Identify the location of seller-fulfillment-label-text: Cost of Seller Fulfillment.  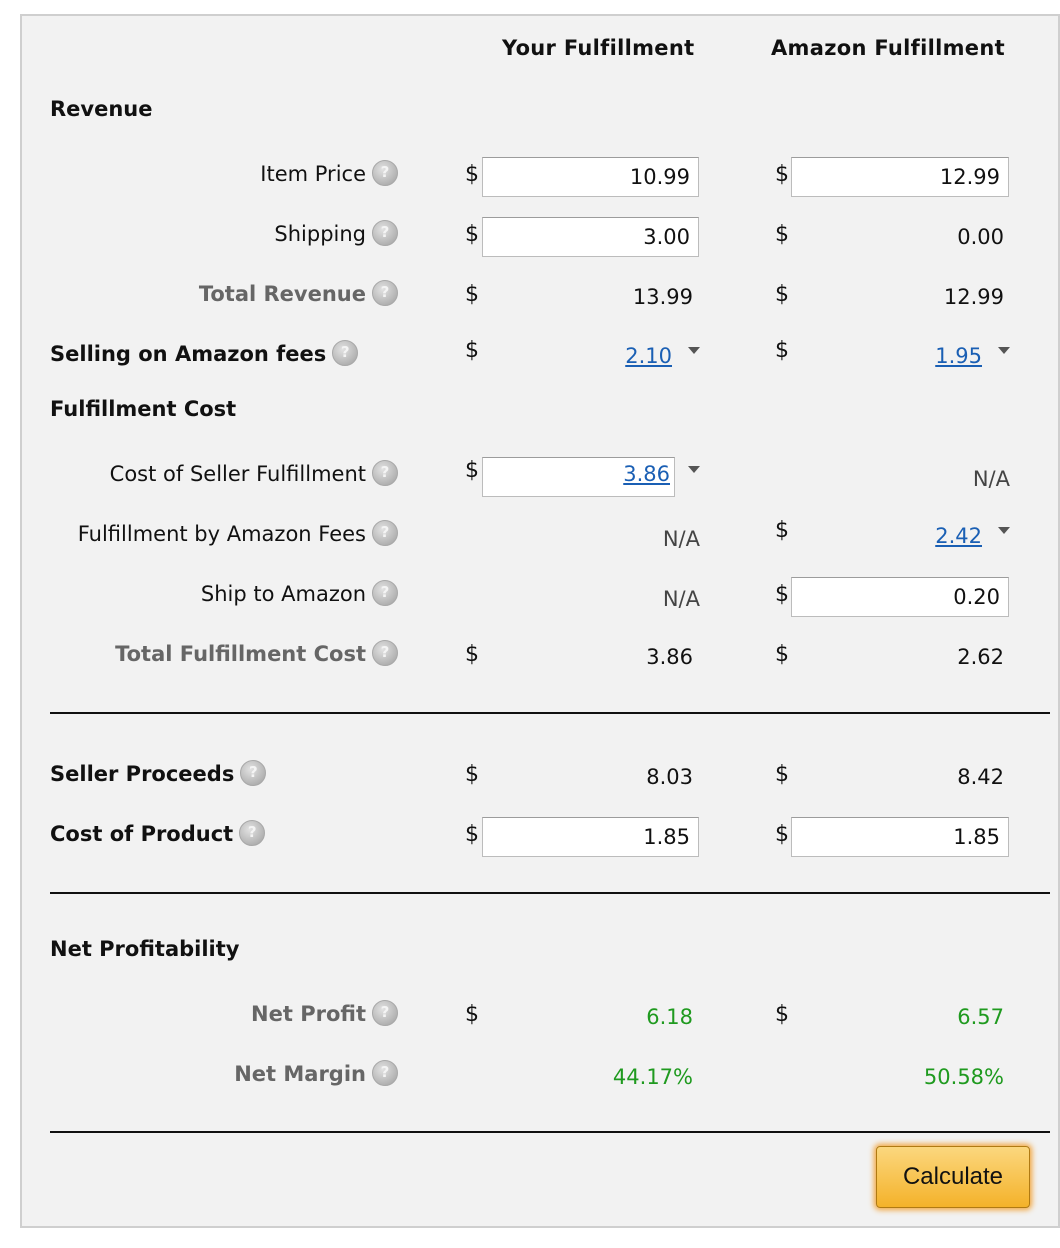
(237, 474).